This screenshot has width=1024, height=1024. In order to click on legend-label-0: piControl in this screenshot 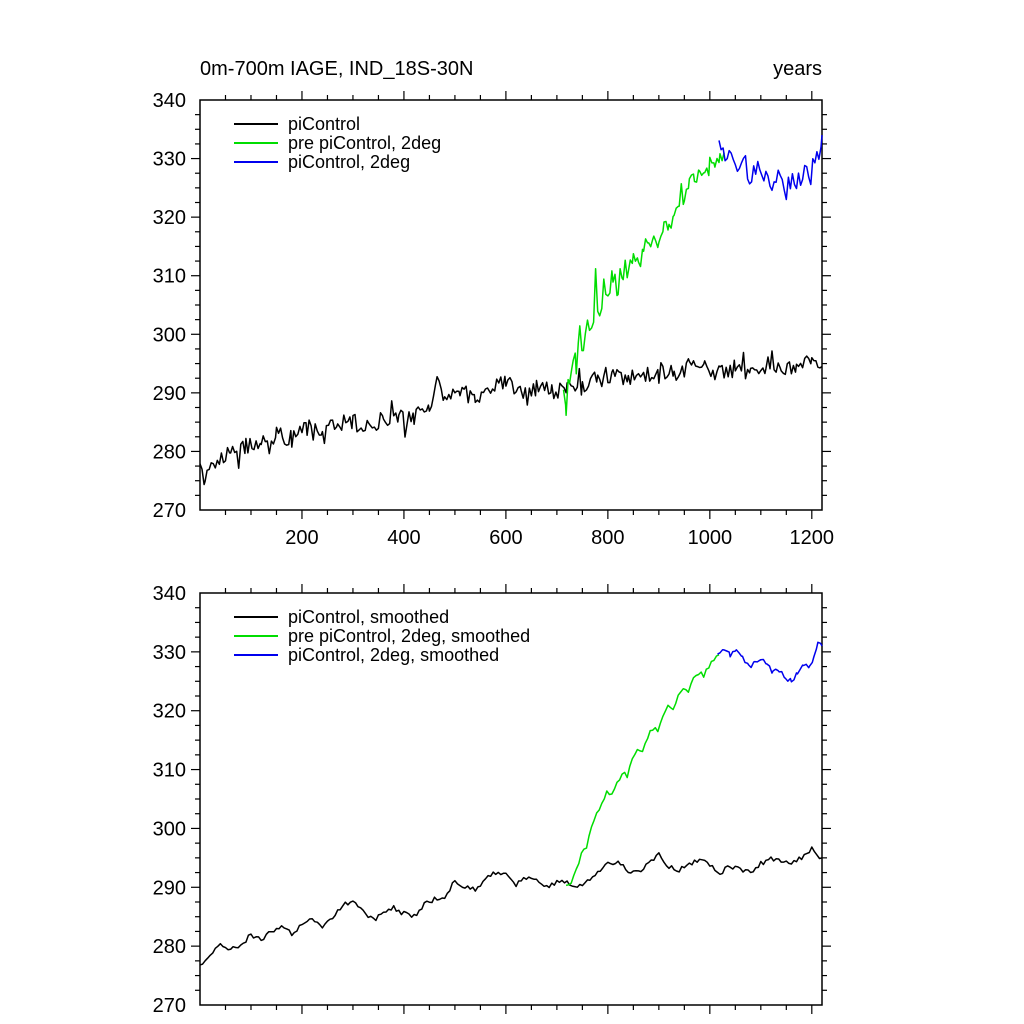, I will do `click(324, 124)`.